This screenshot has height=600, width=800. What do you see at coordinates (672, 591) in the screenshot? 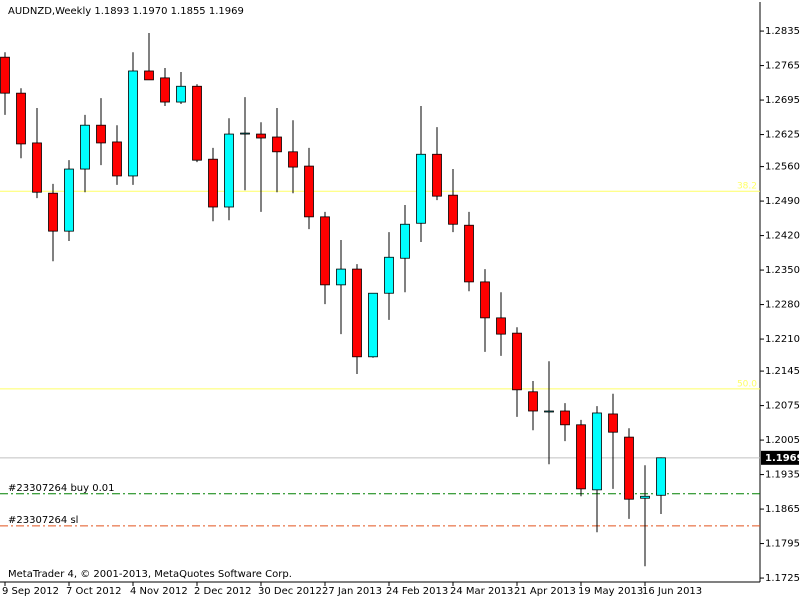
I see `x-tick-label: 16 Jun 2013` at bounding box center [672, 591].